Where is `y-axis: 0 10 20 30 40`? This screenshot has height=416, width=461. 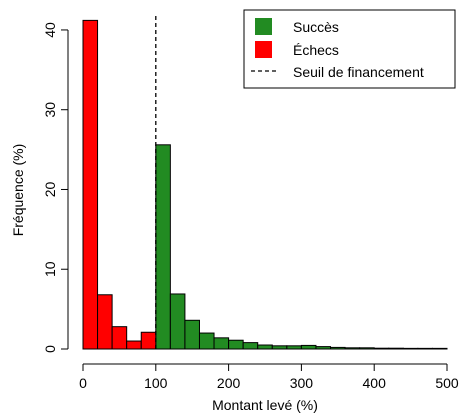
y-axis: 0 10 20 30 40 is located at coordinates (55, 187).